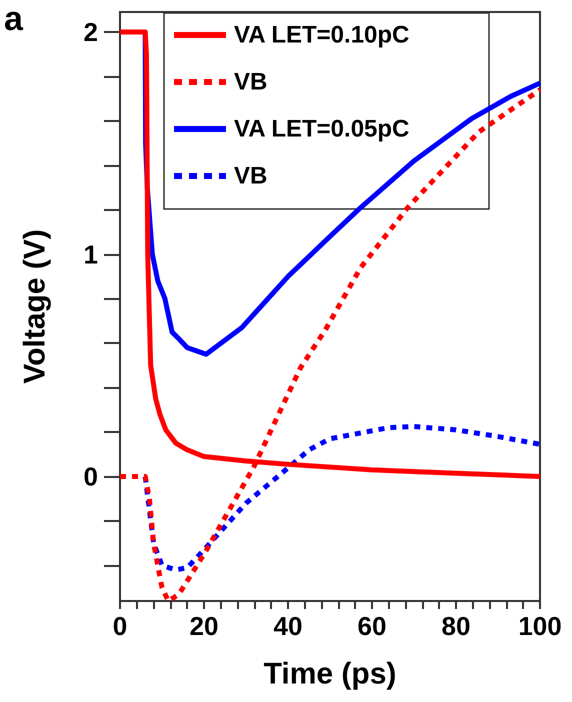 The image size is (572, 702). Describe the element at coordinates (288, 626) in the screenshot. I see `x-tick-label: 40` at that location.